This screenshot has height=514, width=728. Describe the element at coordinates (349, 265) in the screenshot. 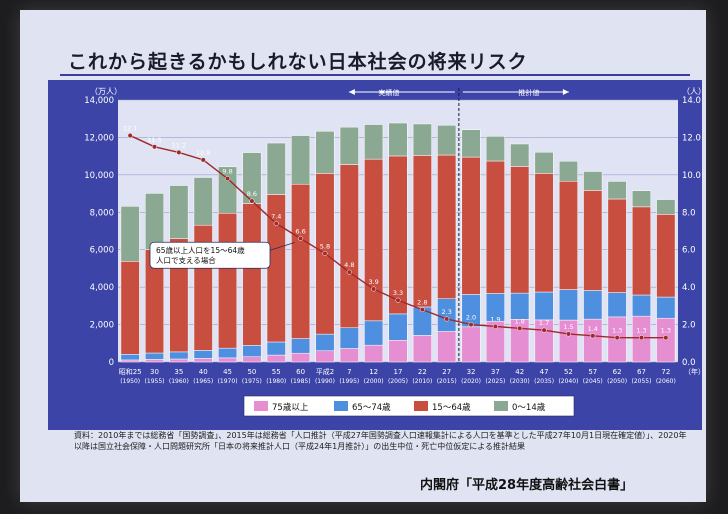

I see `ratio-data-label: 4.8` at that location.